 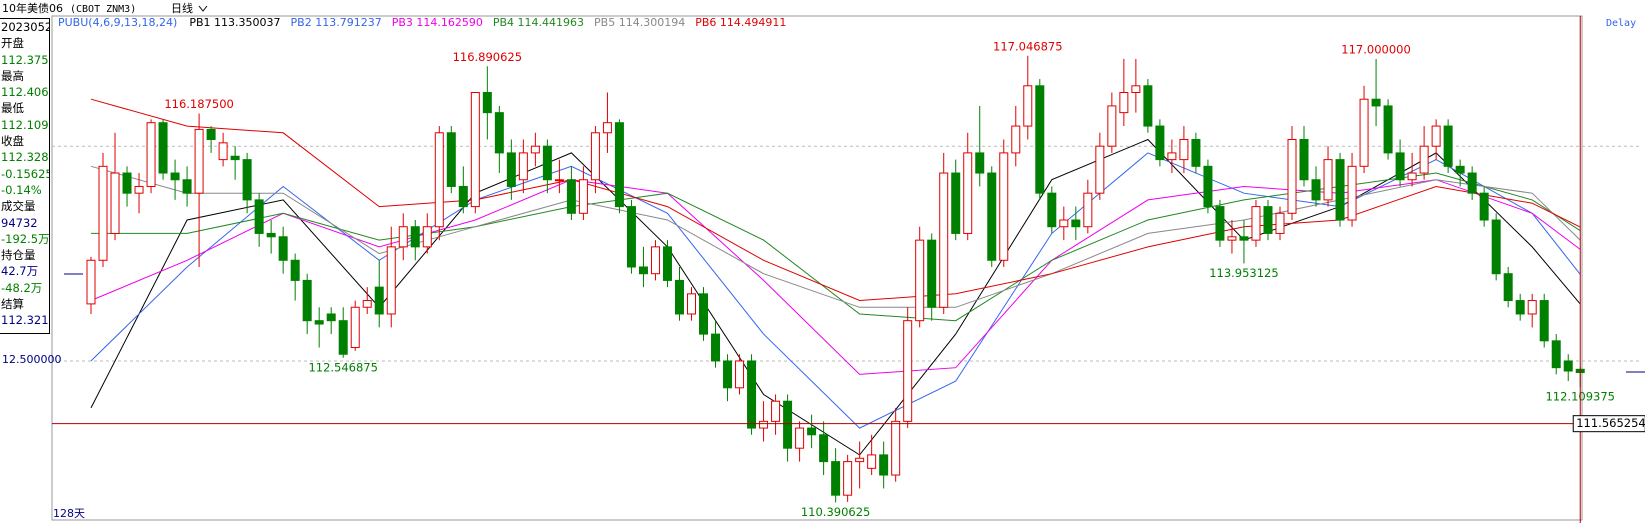 I want to click on info-item: 112.109, so click(x=25, y=124).